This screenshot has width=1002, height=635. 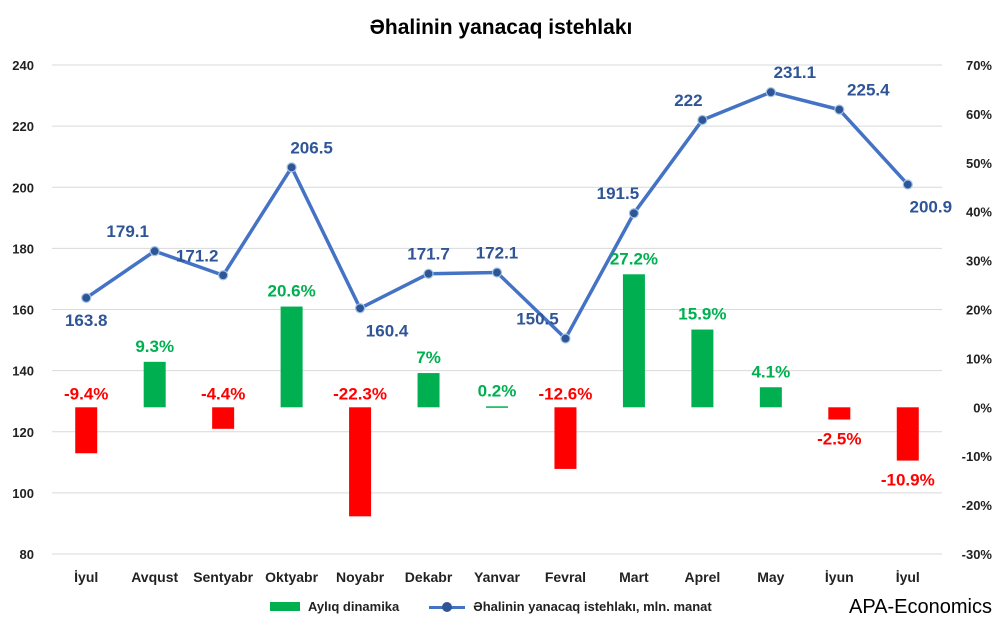 I want to click on legend-item-line: Əhalinin yanacaq istehlakı, mln. manat, so click(x=570, y=606).